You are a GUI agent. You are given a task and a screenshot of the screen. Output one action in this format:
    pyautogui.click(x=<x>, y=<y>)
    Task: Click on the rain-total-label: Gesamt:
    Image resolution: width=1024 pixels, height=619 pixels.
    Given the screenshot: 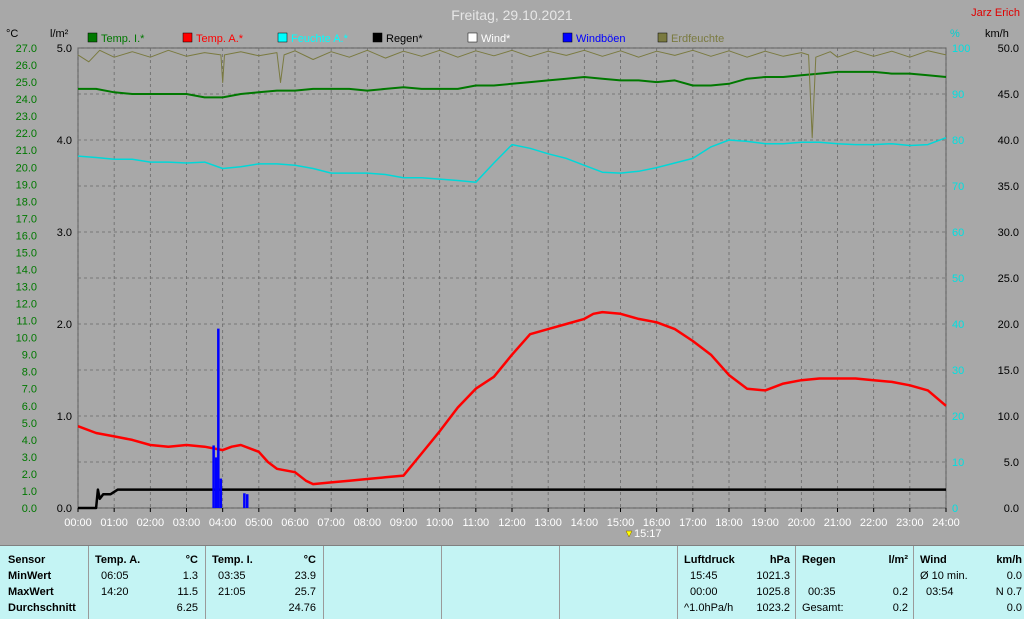 What is the action you would take?
    pyautogui.click(x=823, y=608)
    